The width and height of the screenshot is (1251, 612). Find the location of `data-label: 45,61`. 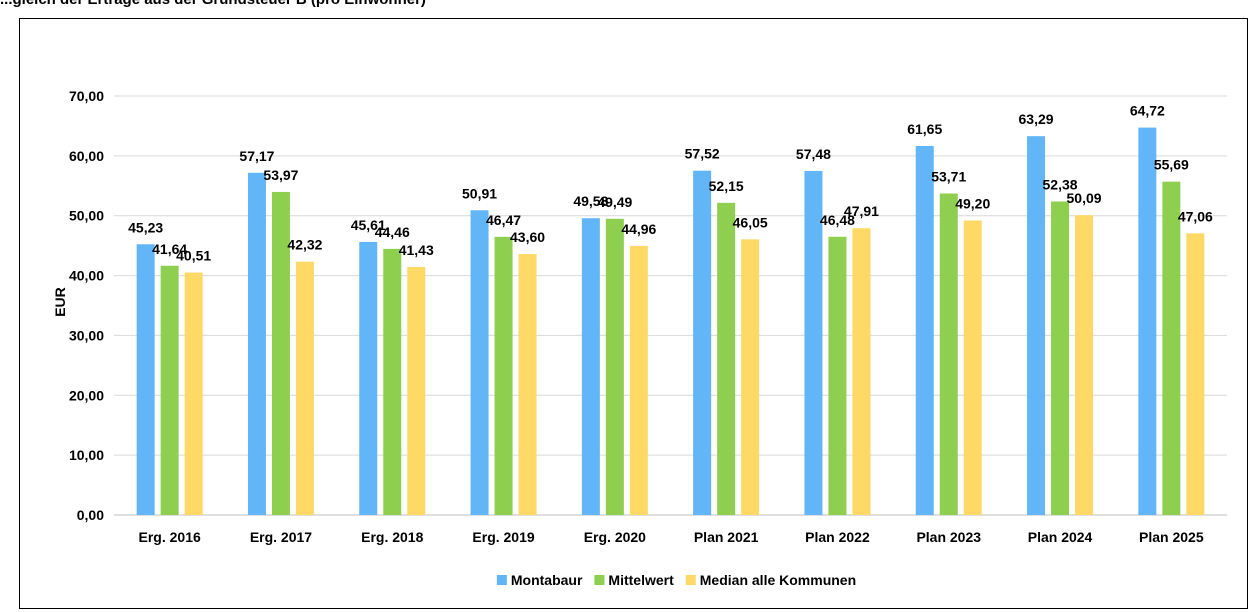

data-label: 45,61 is located at coordinates (368, 225).